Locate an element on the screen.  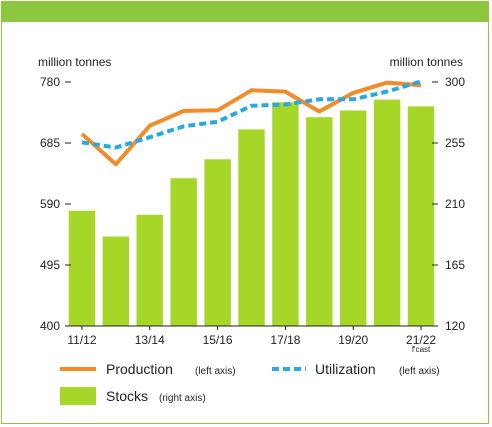
x-tick-label: 19/20 is located at coordinates (353, 340).